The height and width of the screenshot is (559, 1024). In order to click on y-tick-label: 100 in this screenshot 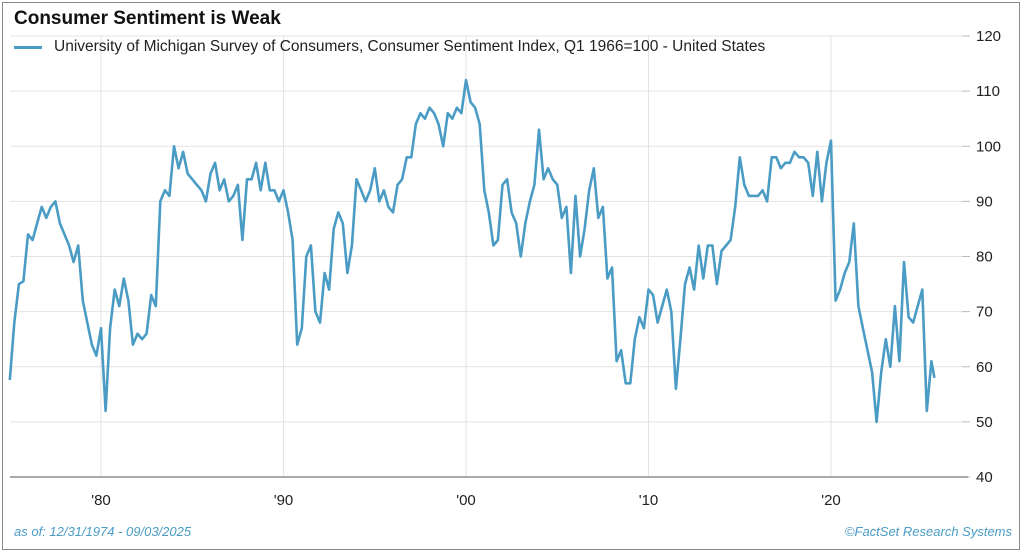, I will do `click(988, 146)`.